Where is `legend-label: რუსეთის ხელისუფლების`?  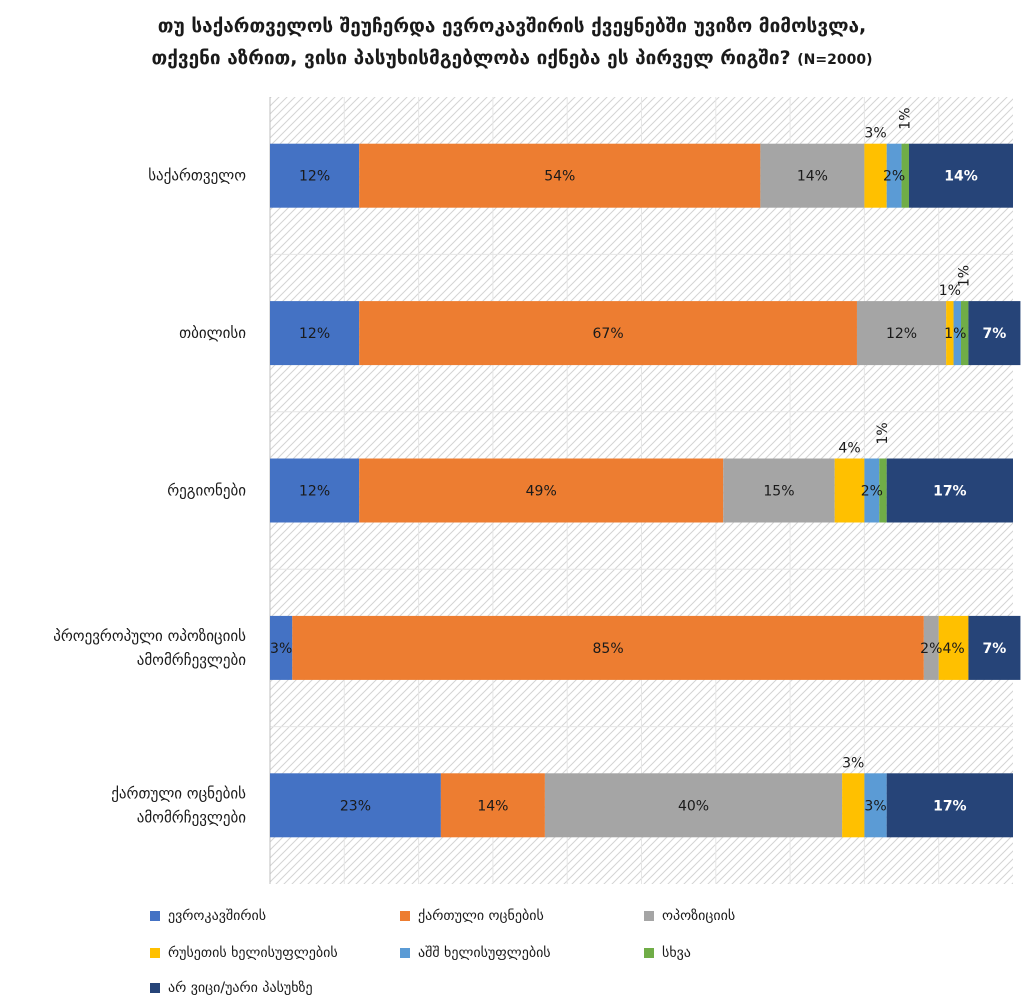
legend-label: რუსეთის ხელისუფლების is located at coordinates (253, 953).